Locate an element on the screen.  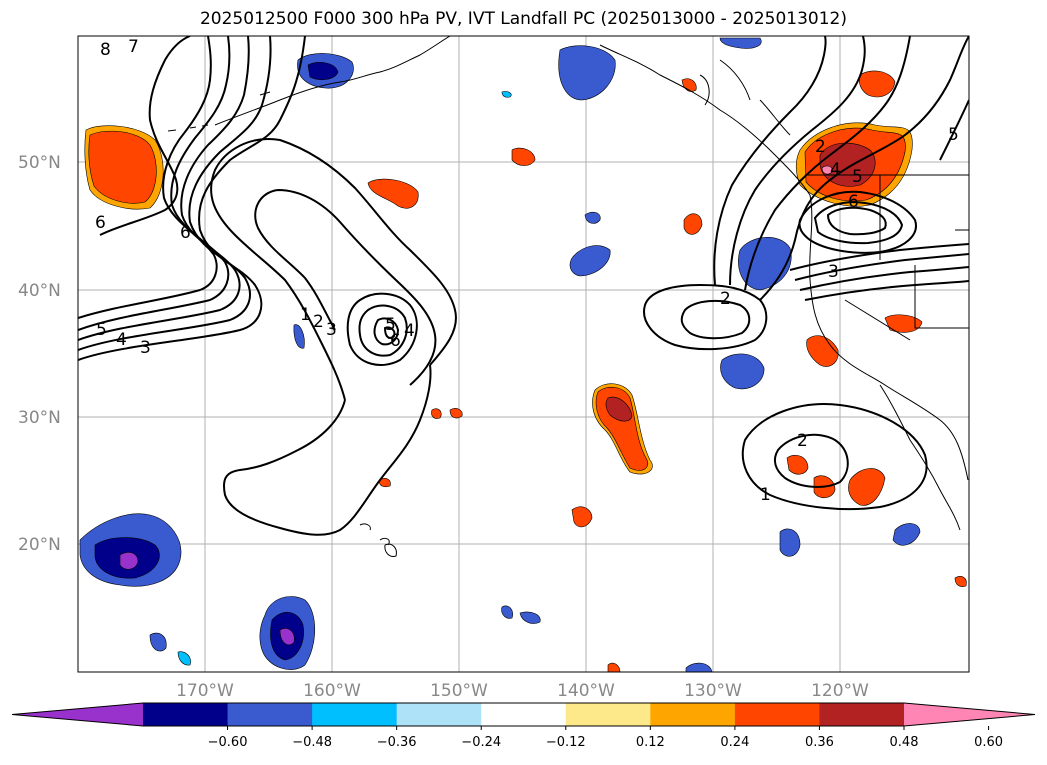
contour-label-3b: 3 is located at coordinates (331, 330).